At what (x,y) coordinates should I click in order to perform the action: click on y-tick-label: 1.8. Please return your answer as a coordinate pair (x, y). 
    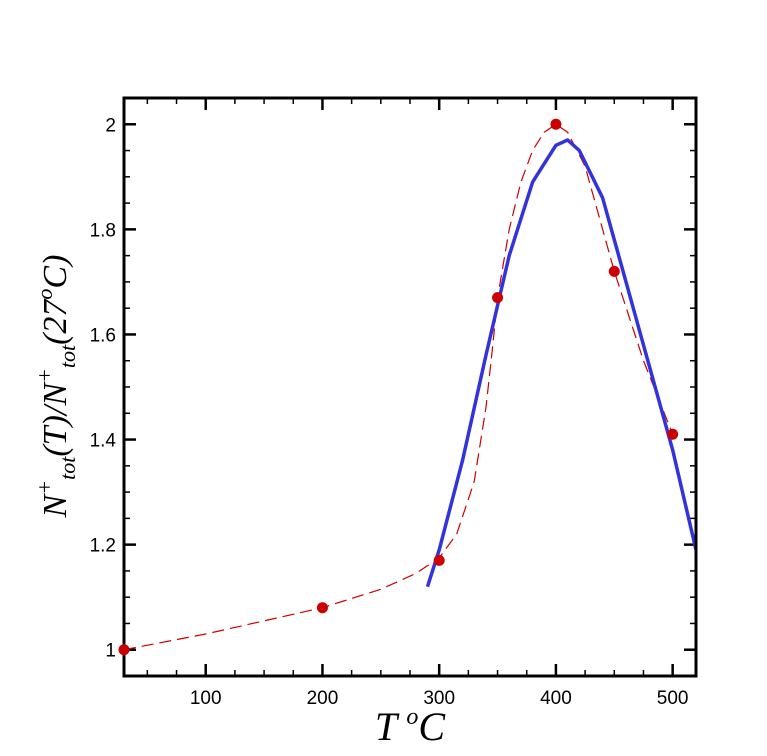
    Looking at the image, I should click on (103, 230).